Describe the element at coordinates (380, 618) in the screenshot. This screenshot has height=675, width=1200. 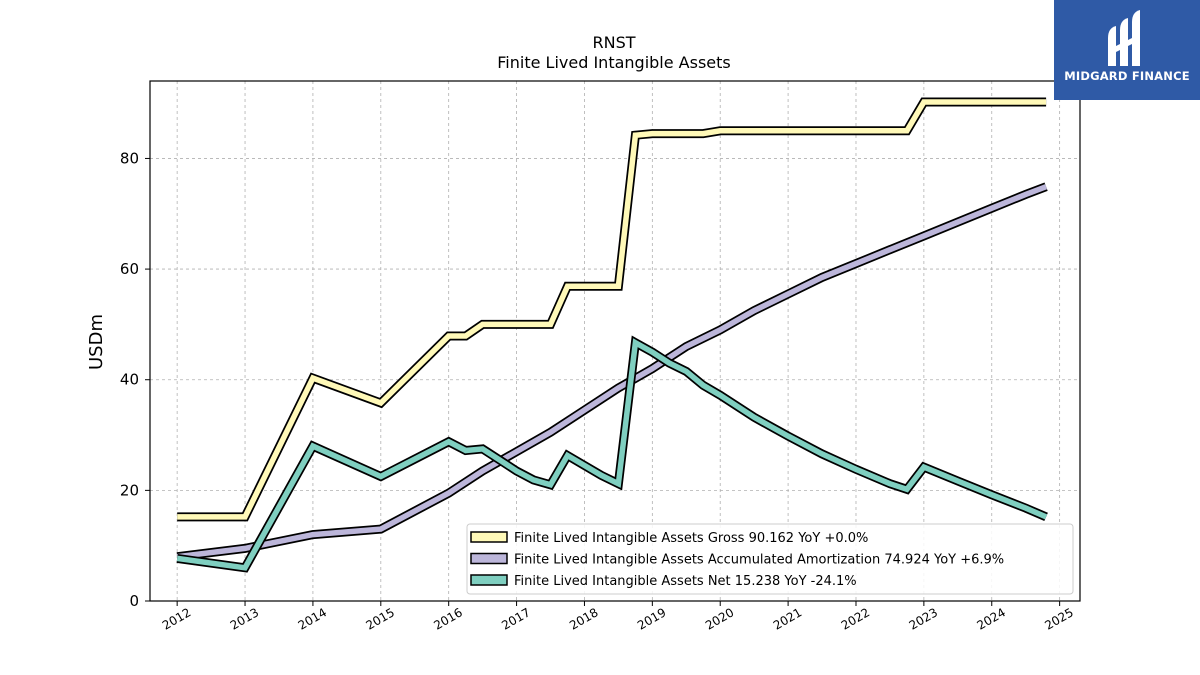
I see `x-tick-label: 2015` at that location.